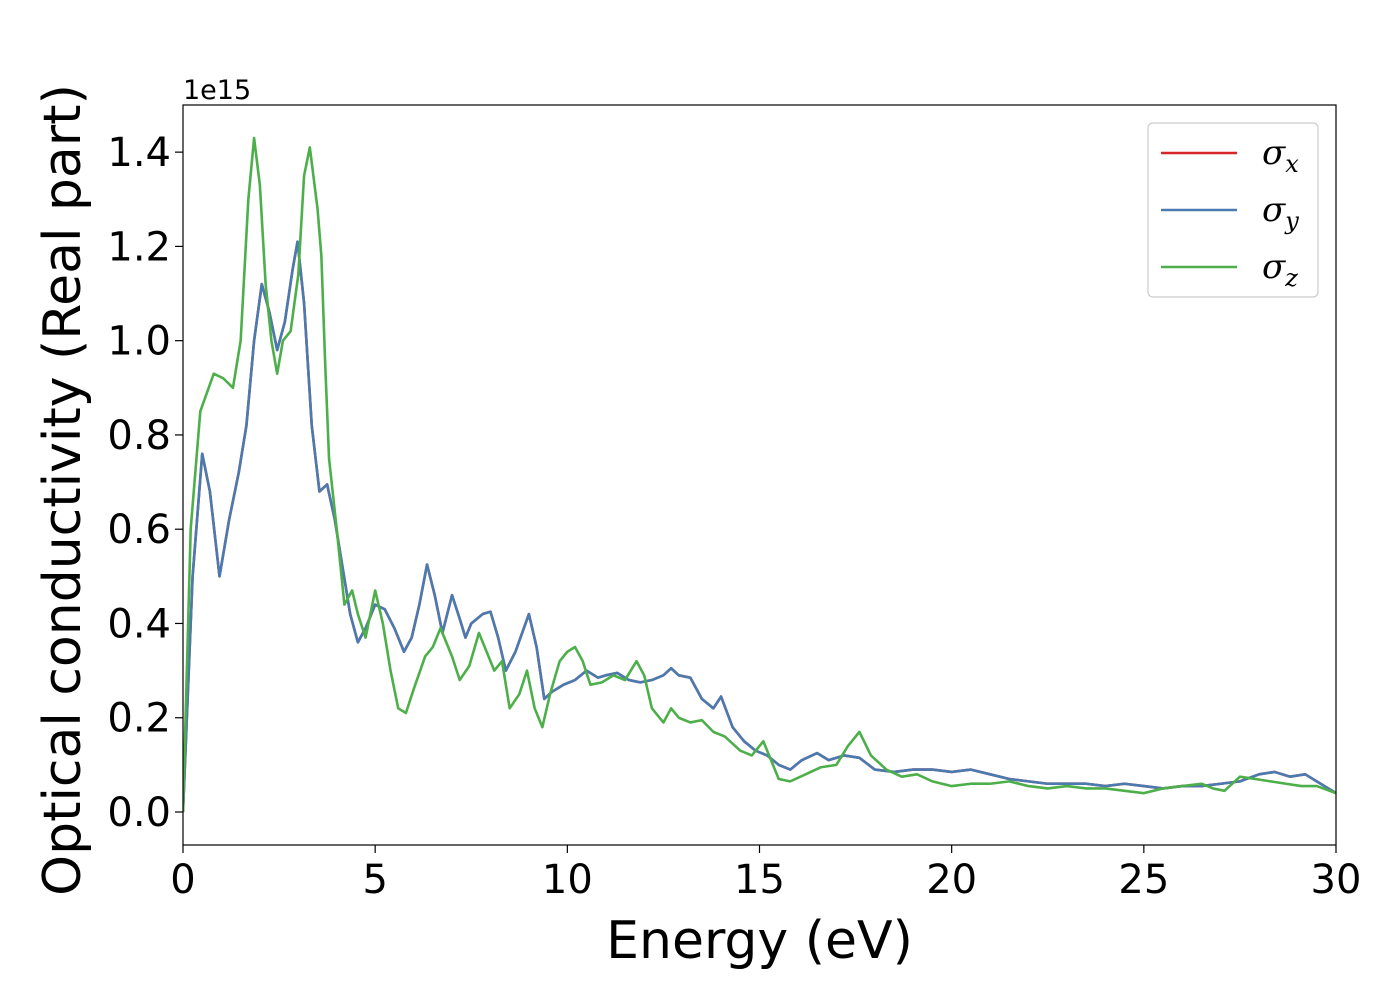  Describe the element at coordinates (1292, 164) in the screenshot. I see `legend-subscript: x` at that location.